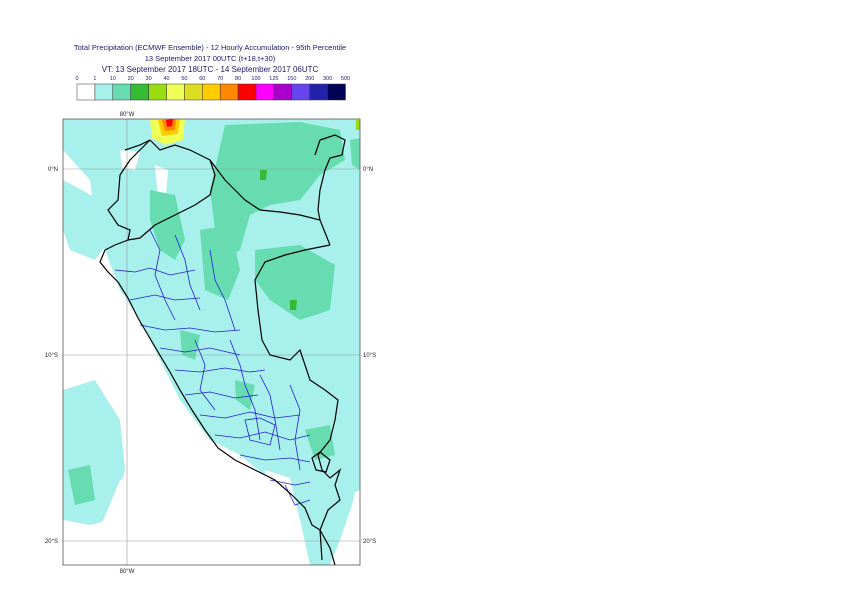 The image size is (842, 596). I want to click on legend-threshold-label: 30, so click(149, 79).